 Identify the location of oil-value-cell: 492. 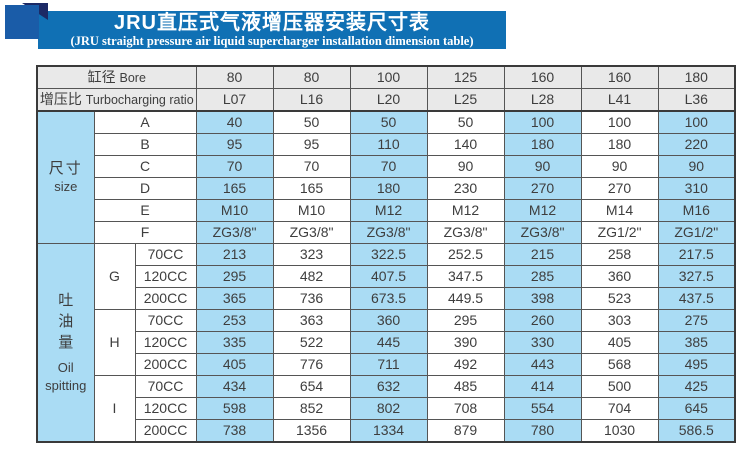
(465, 364).